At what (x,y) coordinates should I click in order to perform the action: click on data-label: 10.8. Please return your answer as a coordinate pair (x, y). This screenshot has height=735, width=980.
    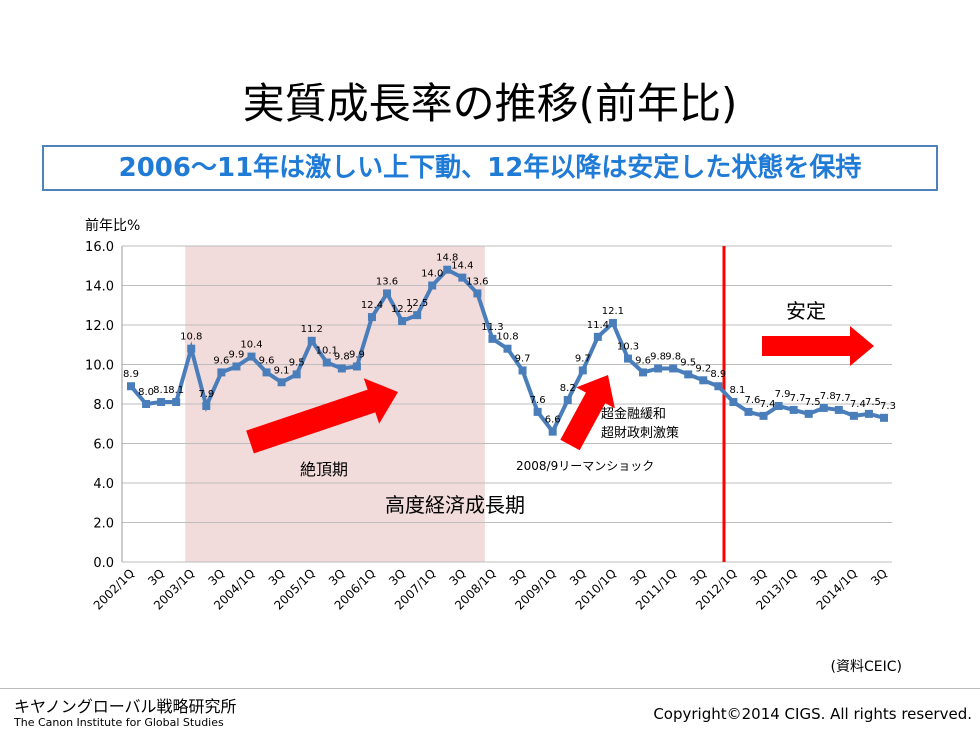
    Looking at the image, I should click on (507, 337).